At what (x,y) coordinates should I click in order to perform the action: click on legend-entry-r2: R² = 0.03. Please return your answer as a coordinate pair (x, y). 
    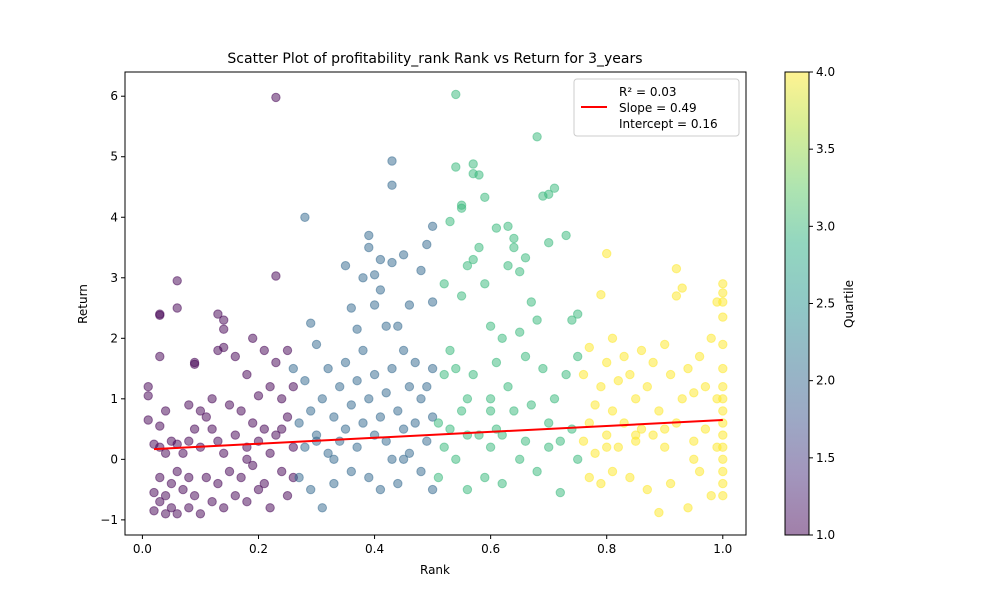
    Looking at the image, I should click on (648, 92).